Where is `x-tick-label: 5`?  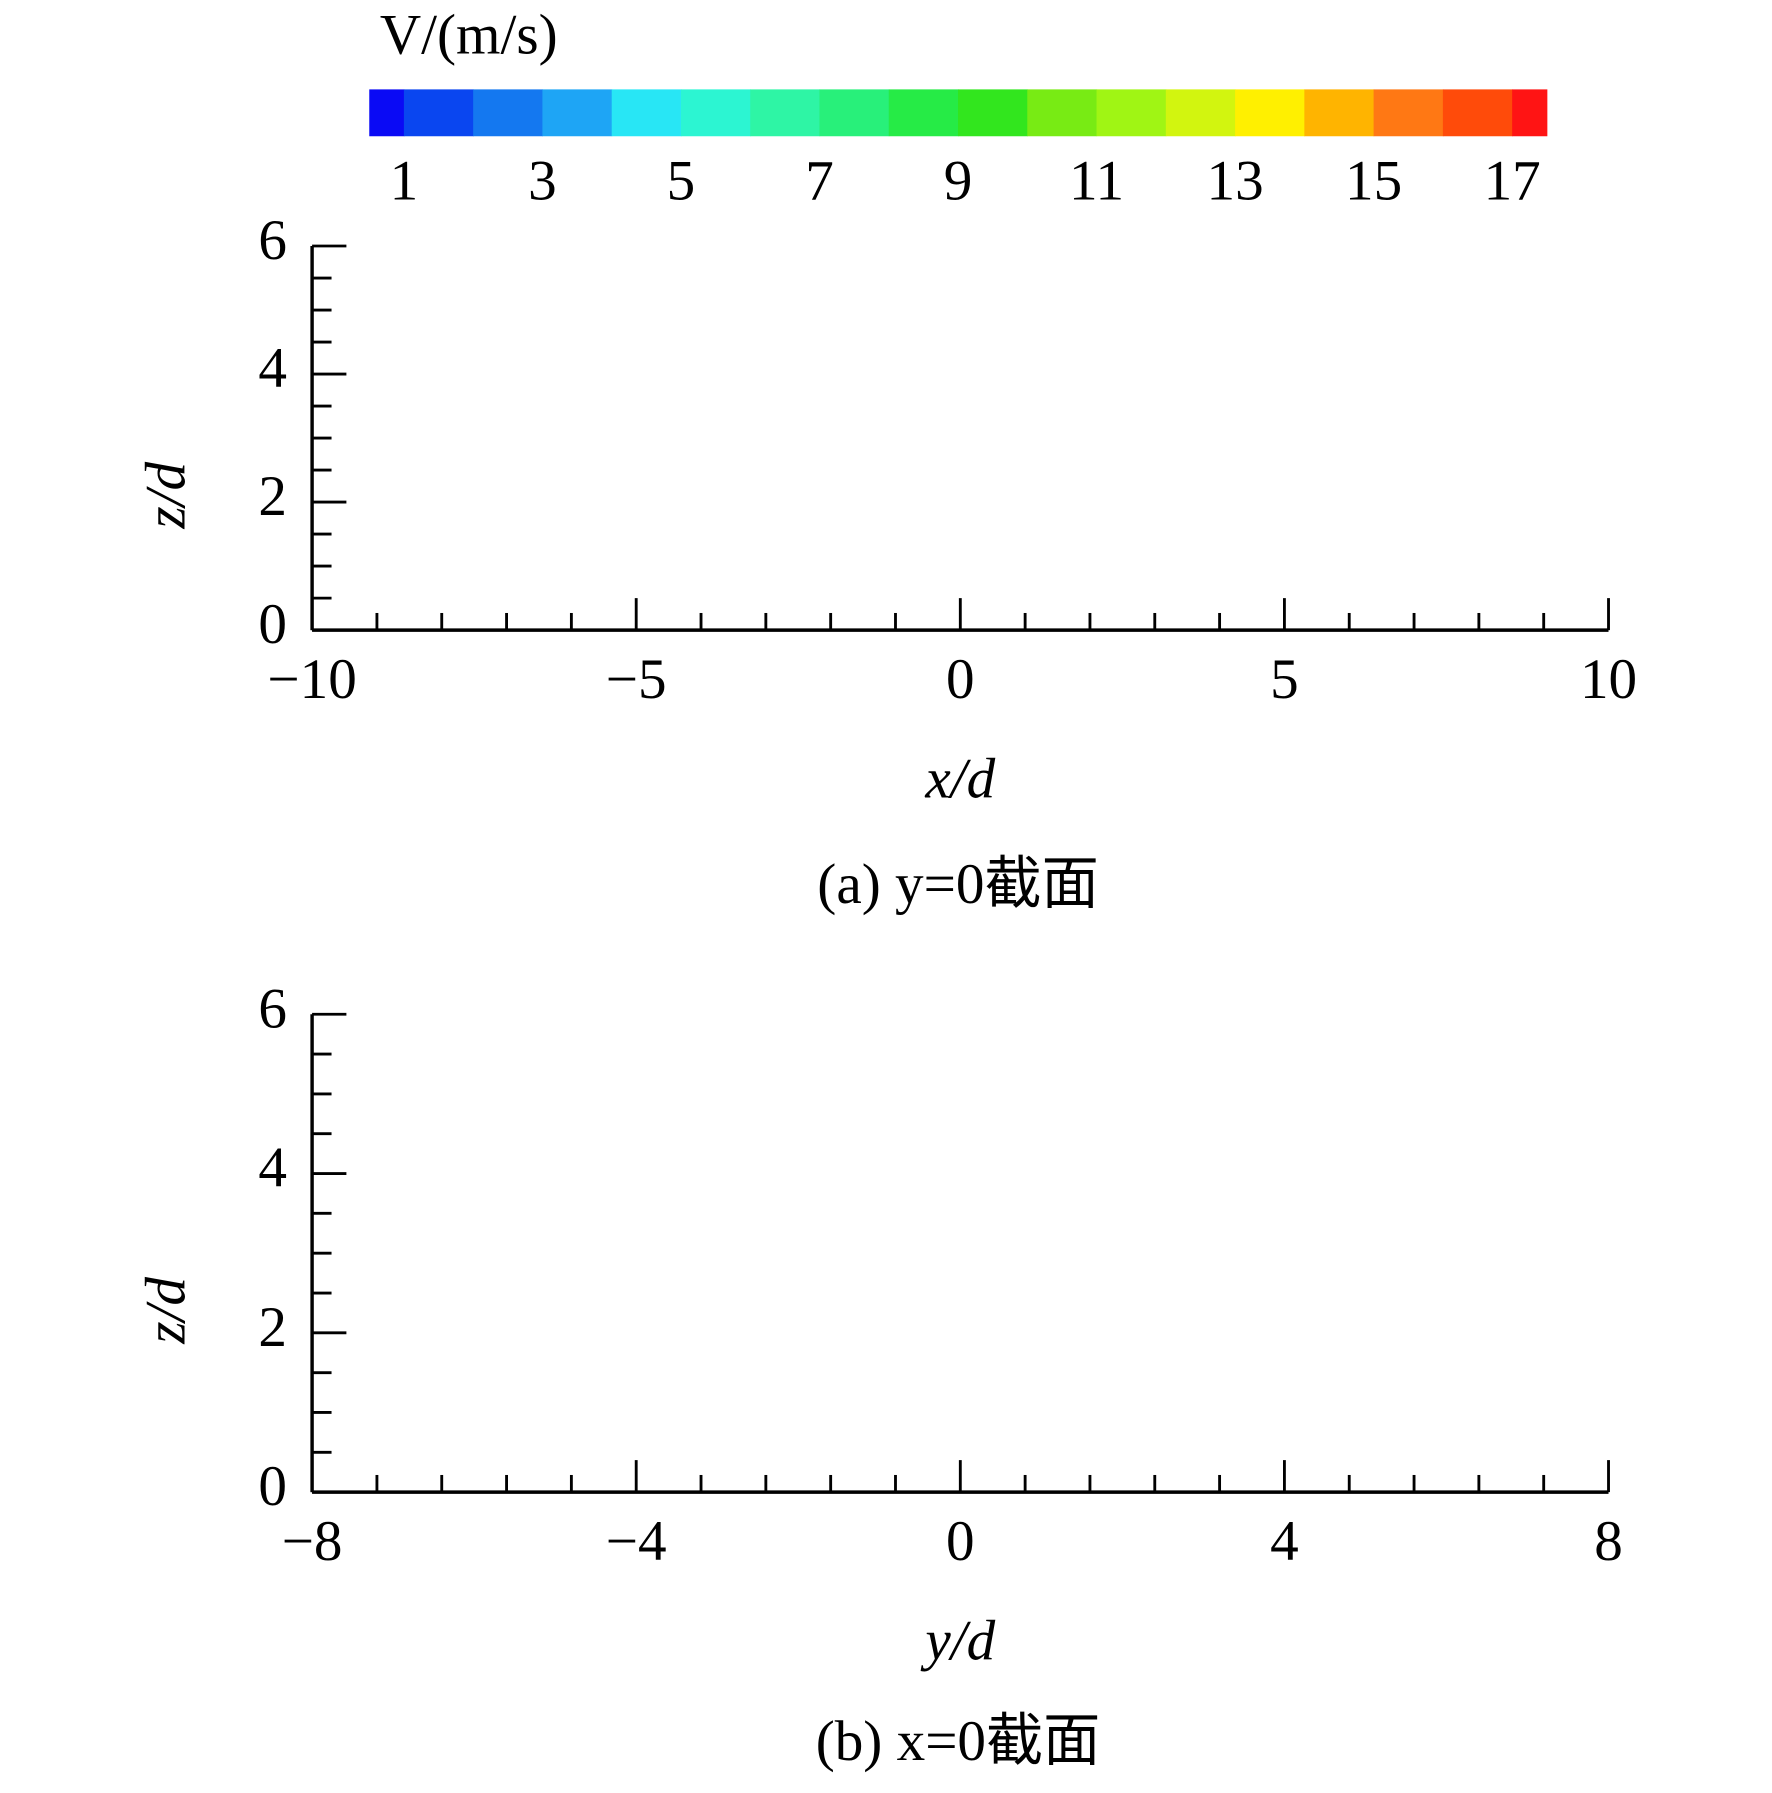 x-tick-label: 5 is located at coordinates (1284, 679).